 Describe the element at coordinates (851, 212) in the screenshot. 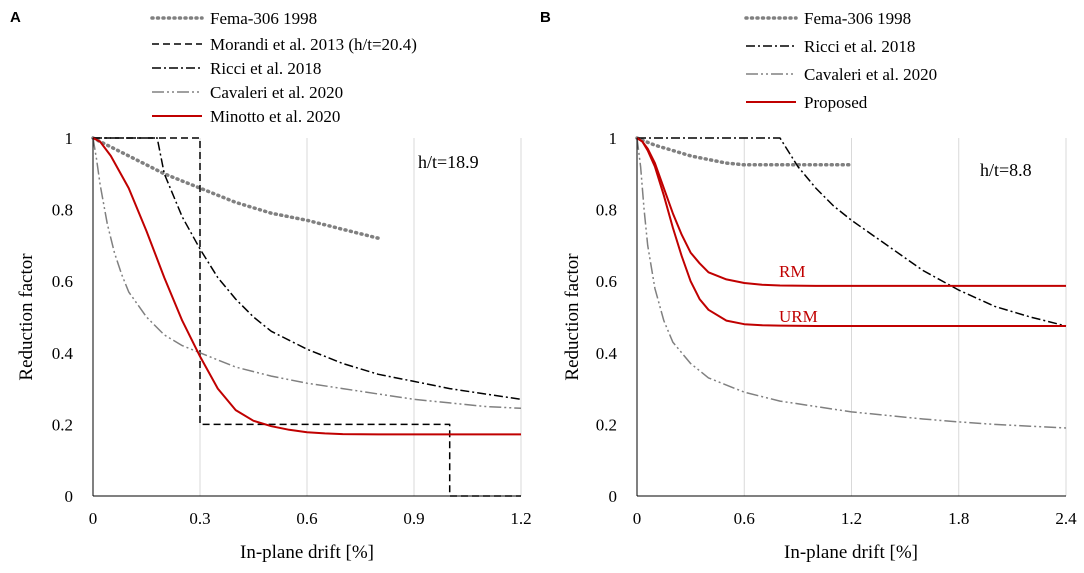

I see `series-line-proposed-rm` at that location.